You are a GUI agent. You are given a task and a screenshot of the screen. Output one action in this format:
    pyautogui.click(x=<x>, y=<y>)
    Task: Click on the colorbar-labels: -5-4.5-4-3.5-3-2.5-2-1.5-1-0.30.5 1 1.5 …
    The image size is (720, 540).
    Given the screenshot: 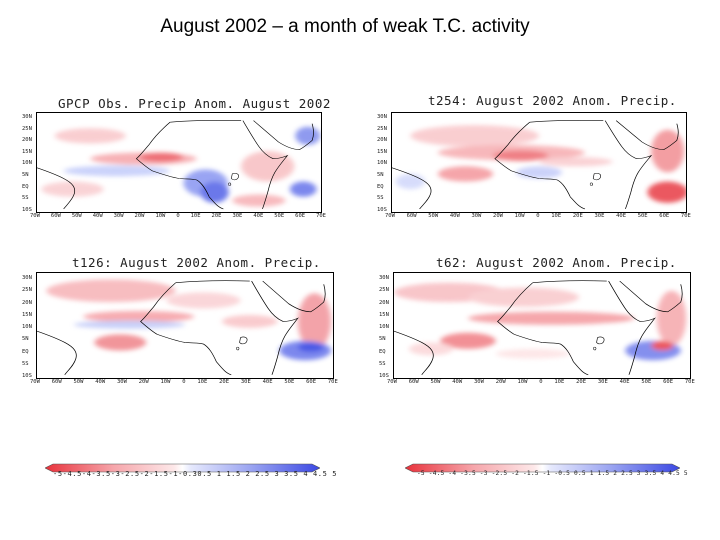 What is the action you would take?
    pyautogui.click(x=195, y=474)
    